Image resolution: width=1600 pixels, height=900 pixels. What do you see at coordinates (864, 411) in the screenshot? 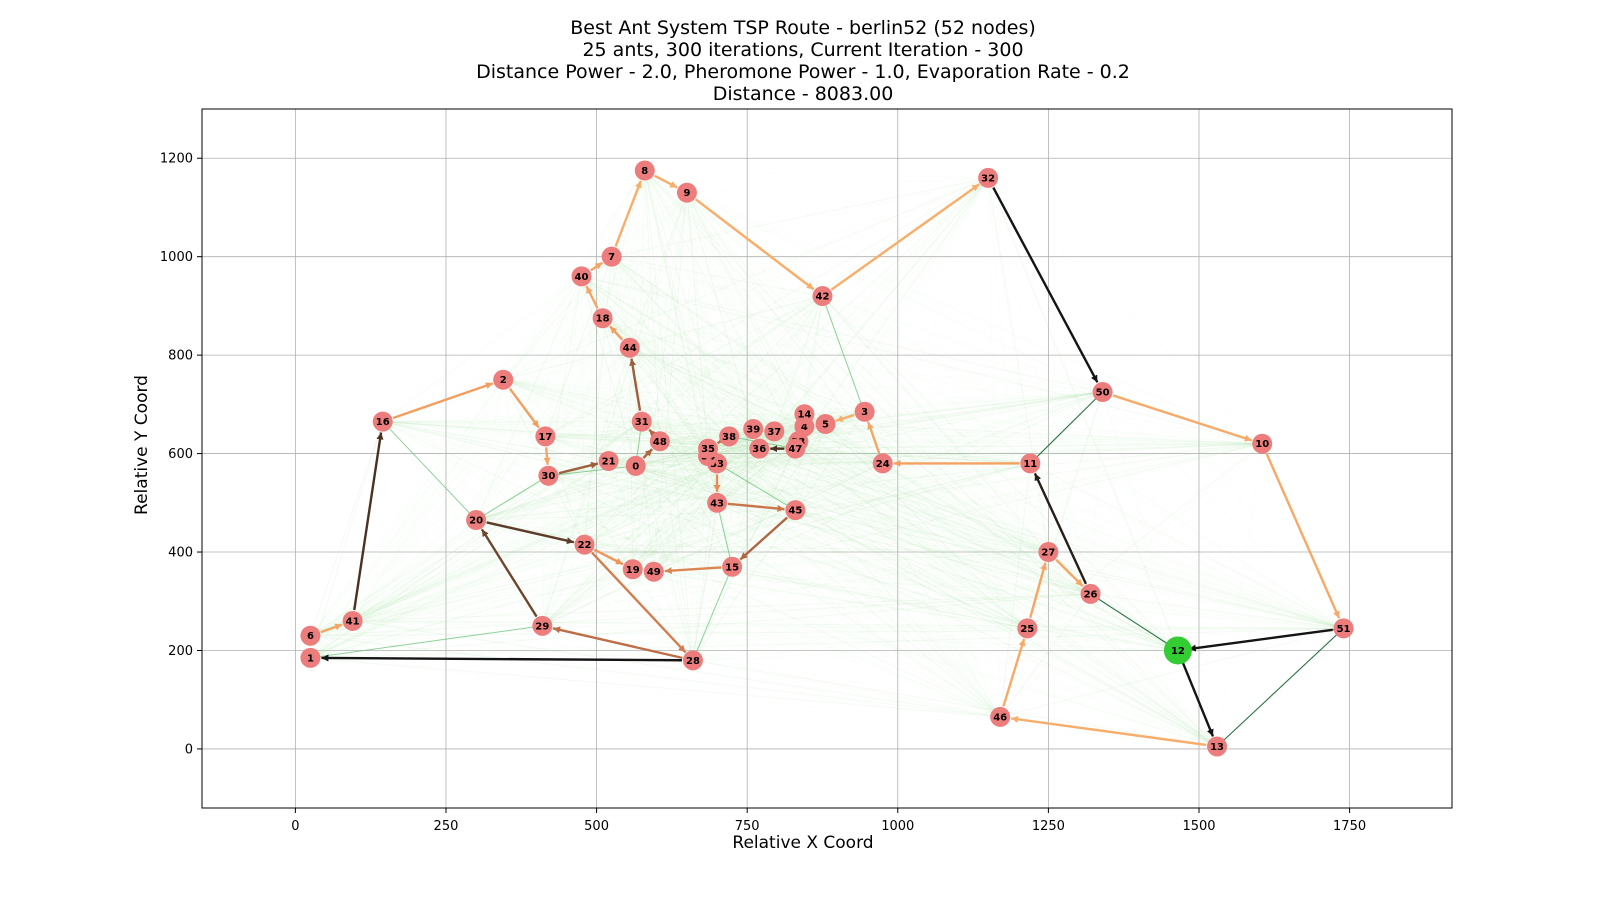
I see `node-3: 3` at bounding box center [864, 411].